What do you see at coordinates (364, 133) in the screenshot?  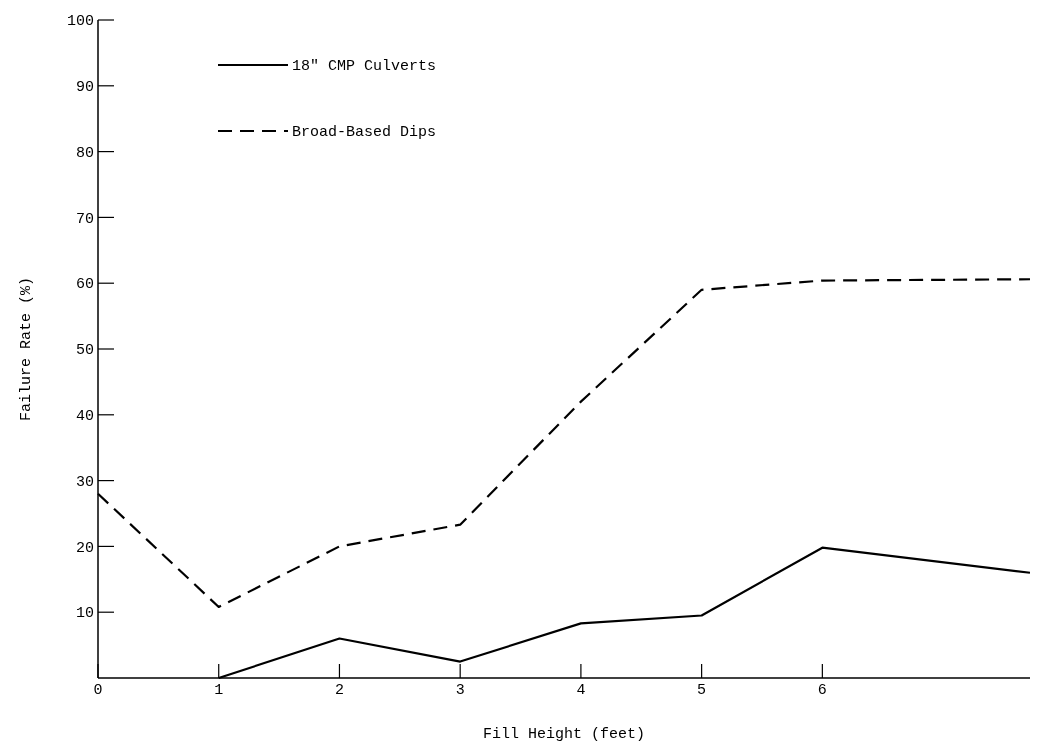 I see `legend-label: Broad-Based Dips` at bounding box center [364, 133].